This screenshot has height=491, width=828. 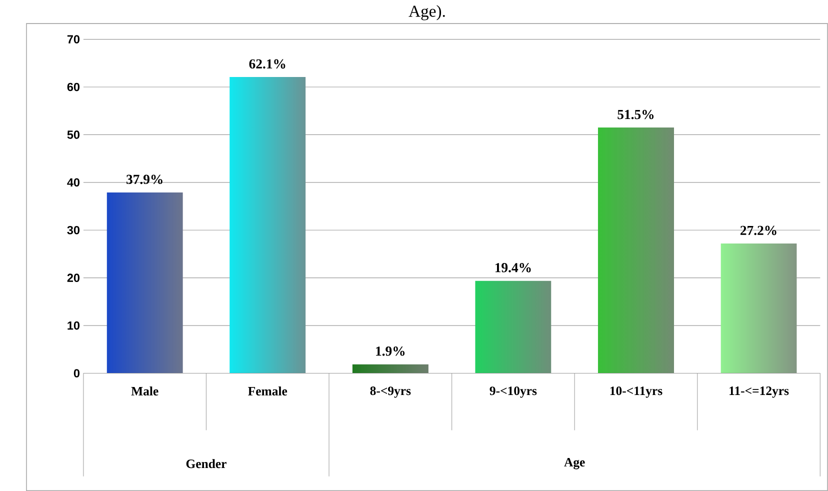 I want to click on x-tick-label: 8-<9yrs, so click(x=390, y=392).